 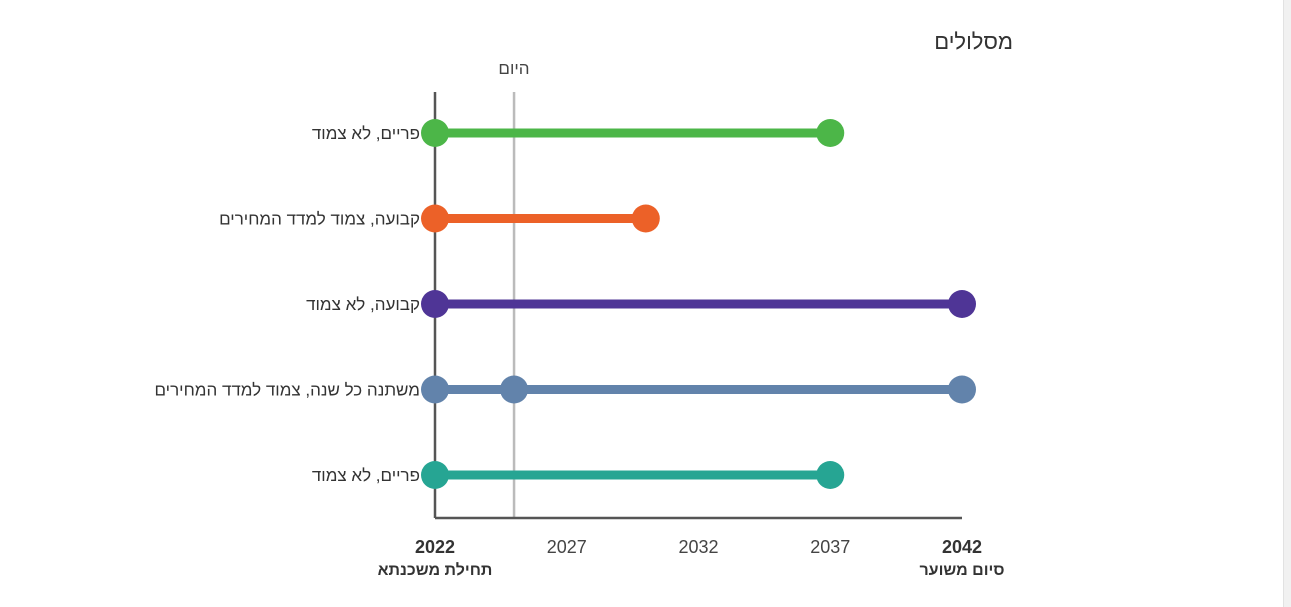 I want to click on series-point, so click(x=514, y=389).